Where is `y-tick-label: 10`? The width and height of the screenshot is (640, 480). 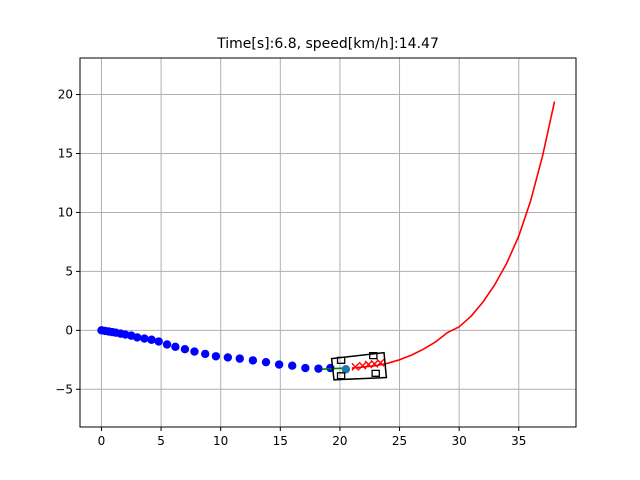
y-tick-label: 10 is located at coordinates (65, 212).